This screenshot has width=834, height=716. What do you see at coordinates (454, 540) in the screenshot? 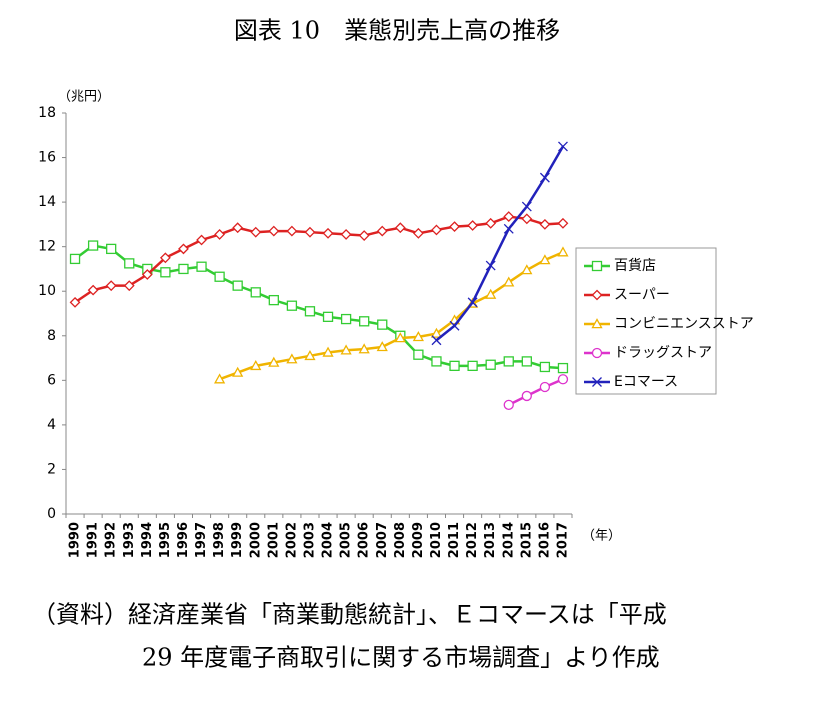
I see `x-tick-label: 2011` at bounding box center [454, 540].